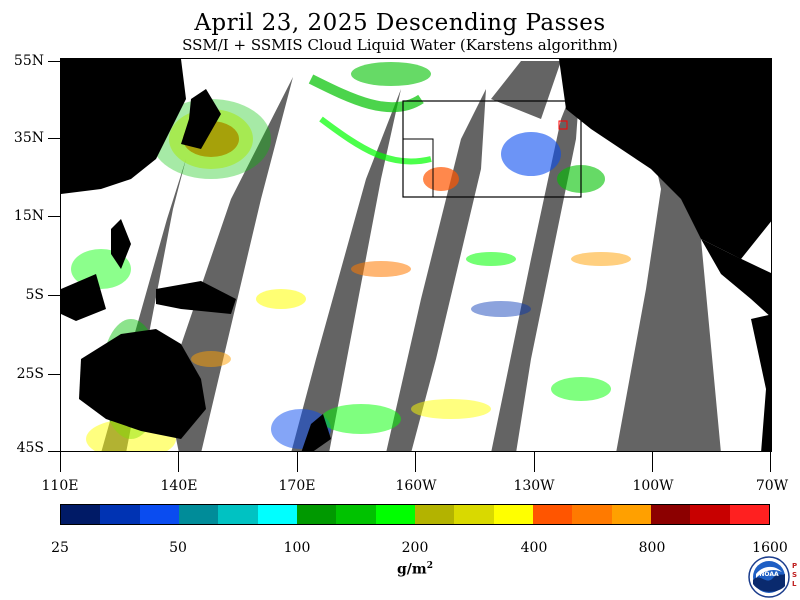 This screenshot has width=800, height=600. Describe the element at coordinates (400, 23) in the screenshot. I see `map-title: April 23, 2025 Descending Passes` at that location.